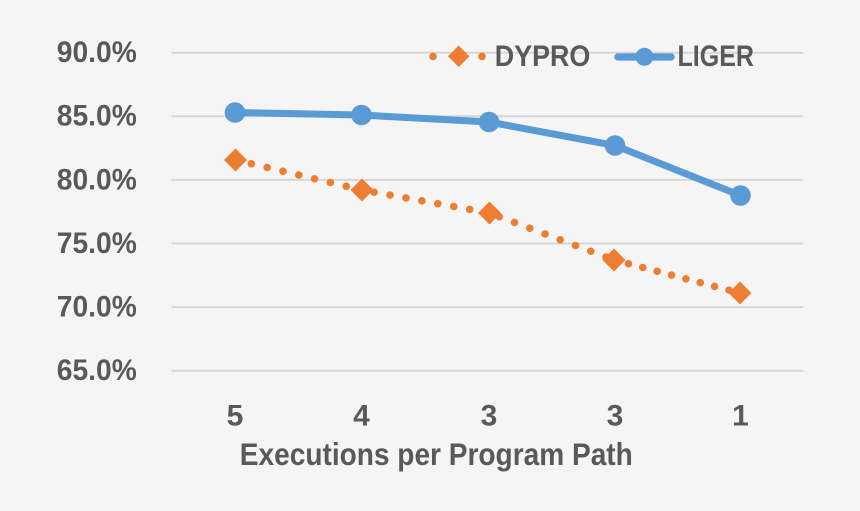 This screenshot has width=860, height=511. What do you see at coordinates (436, 454) in the screenshot?
I see `svg-text: Executions per Program Path` at bounding box center [436, 454].